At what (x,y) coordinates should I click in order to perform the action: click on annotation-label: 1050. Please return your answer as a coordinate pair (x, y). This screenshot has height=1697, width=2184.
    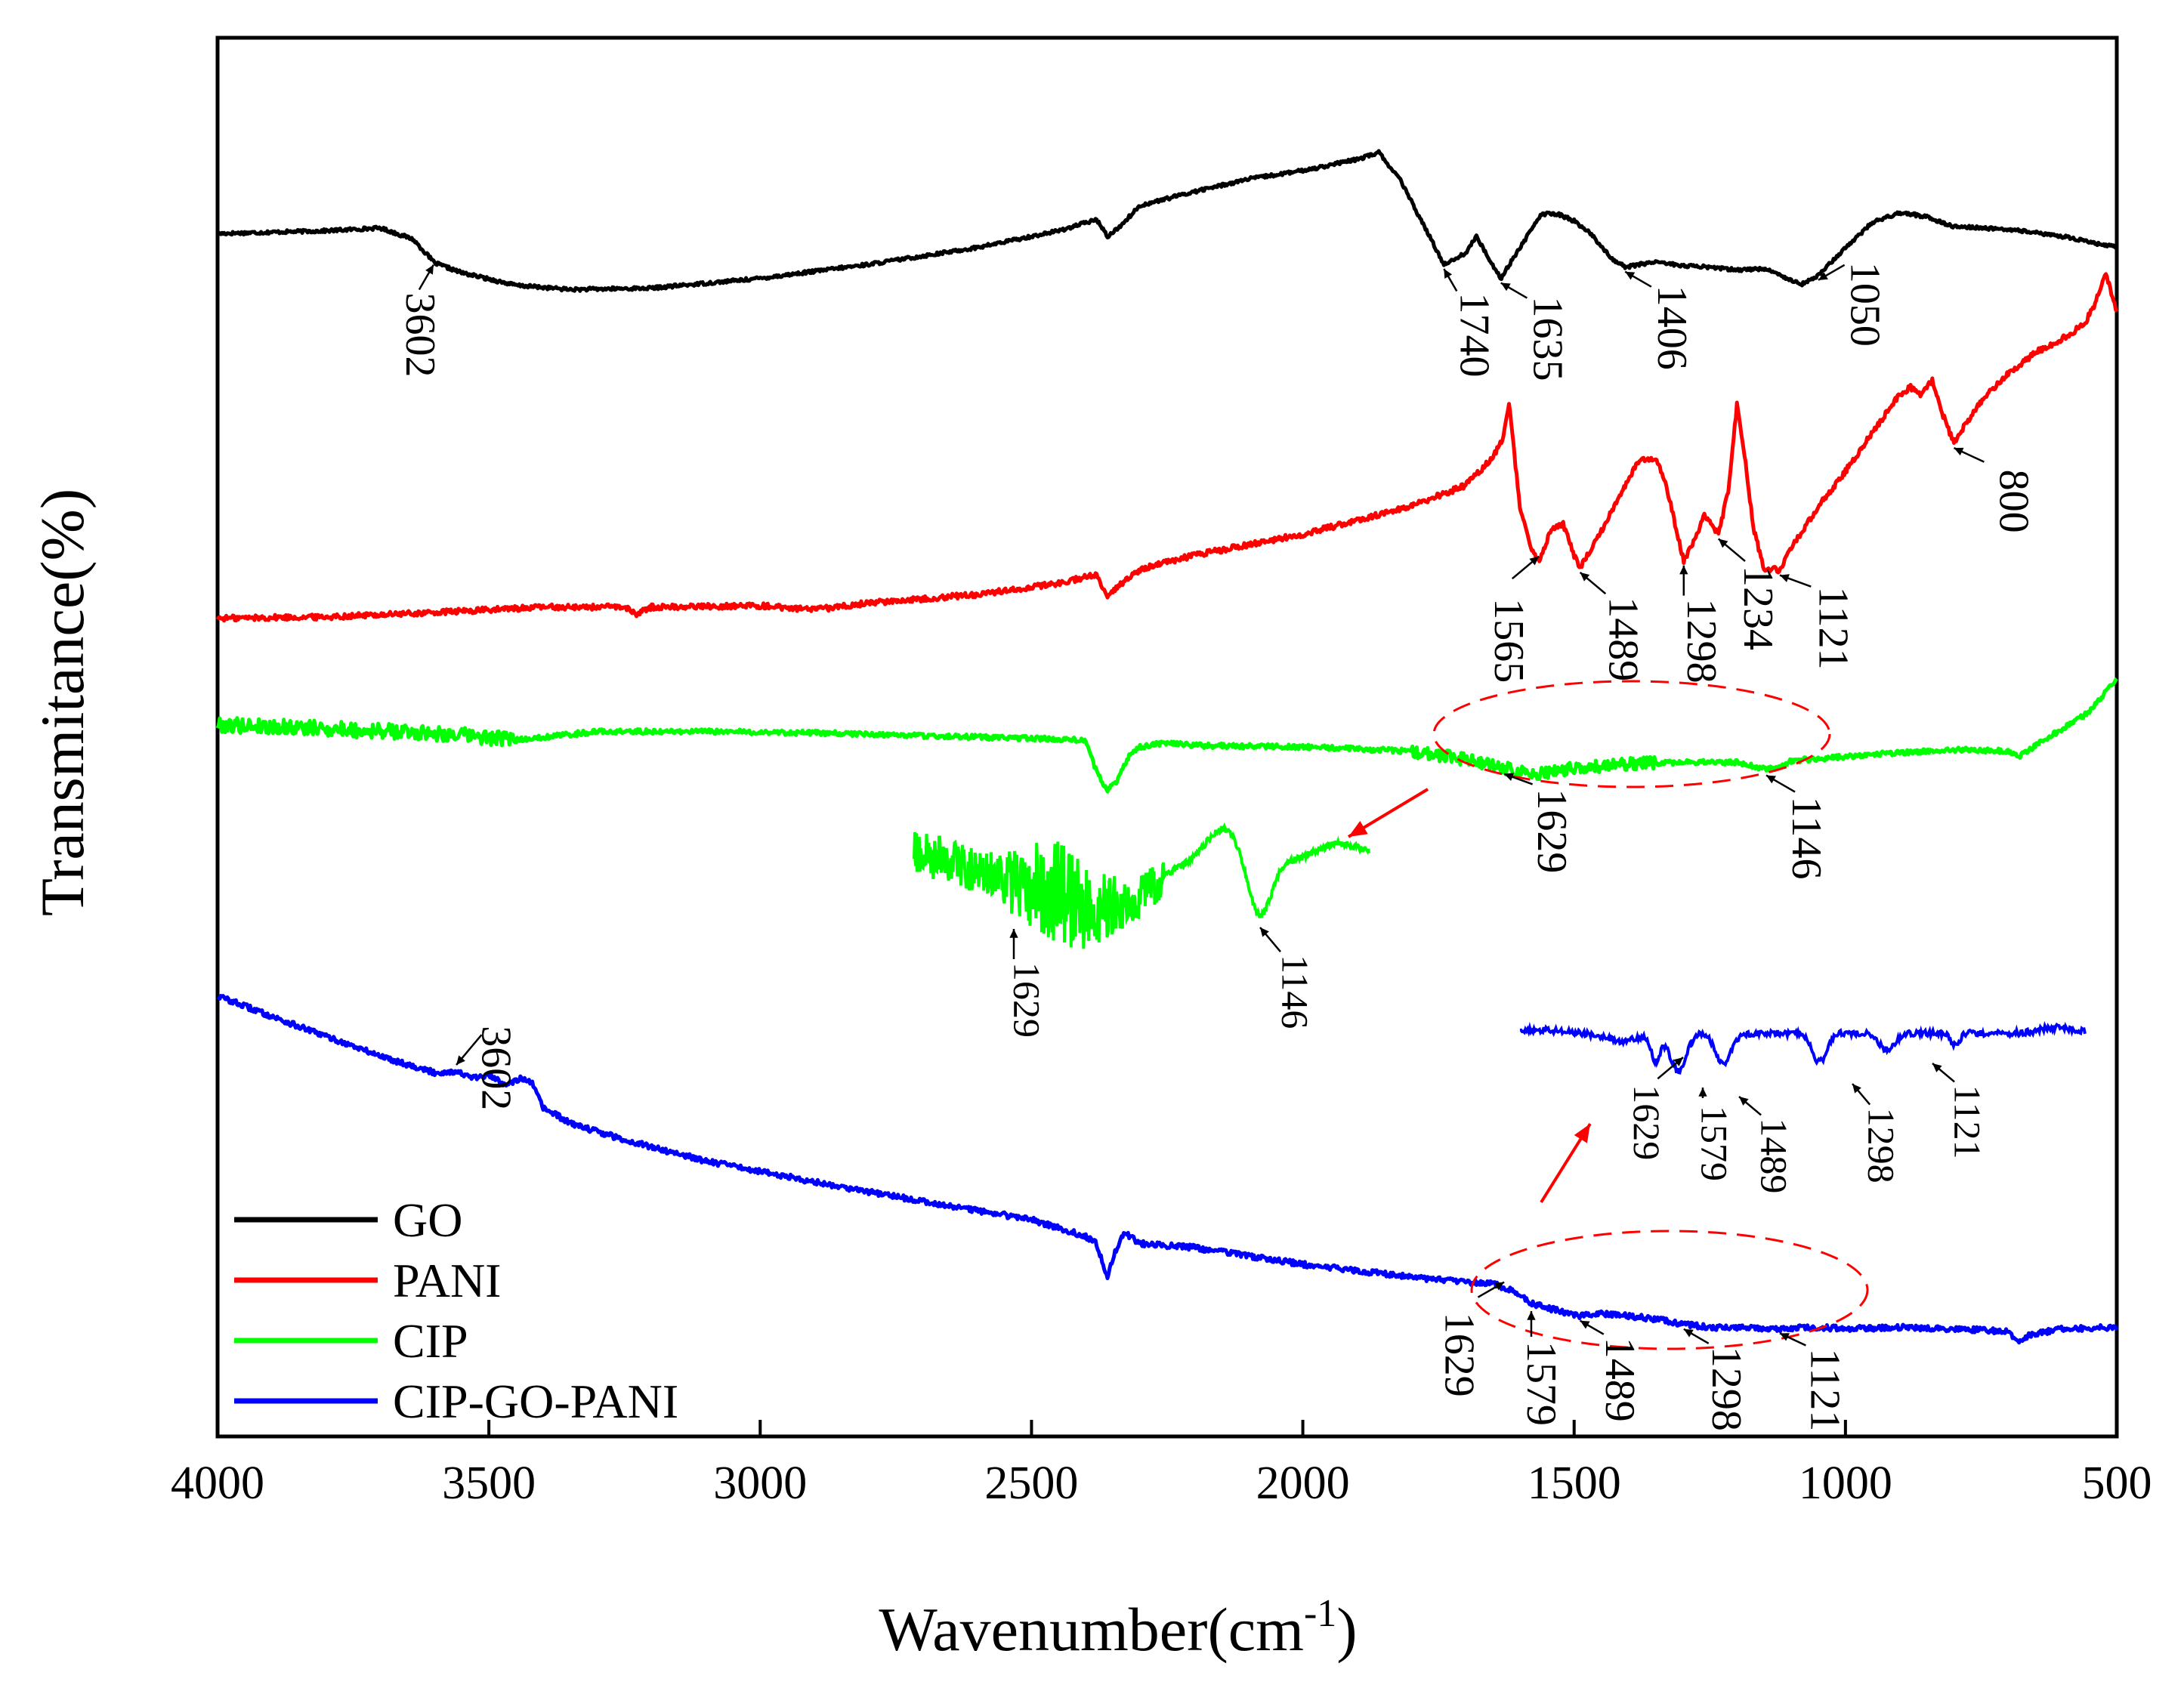
    Looking at the image, I should click on (1866, 304).